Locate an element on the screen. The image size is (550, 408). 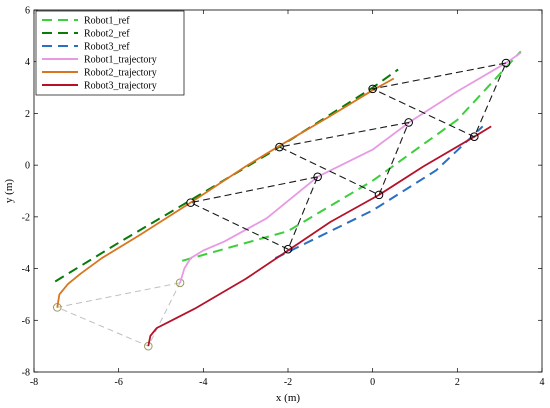
legend-box is located at coordinates (110, 53).